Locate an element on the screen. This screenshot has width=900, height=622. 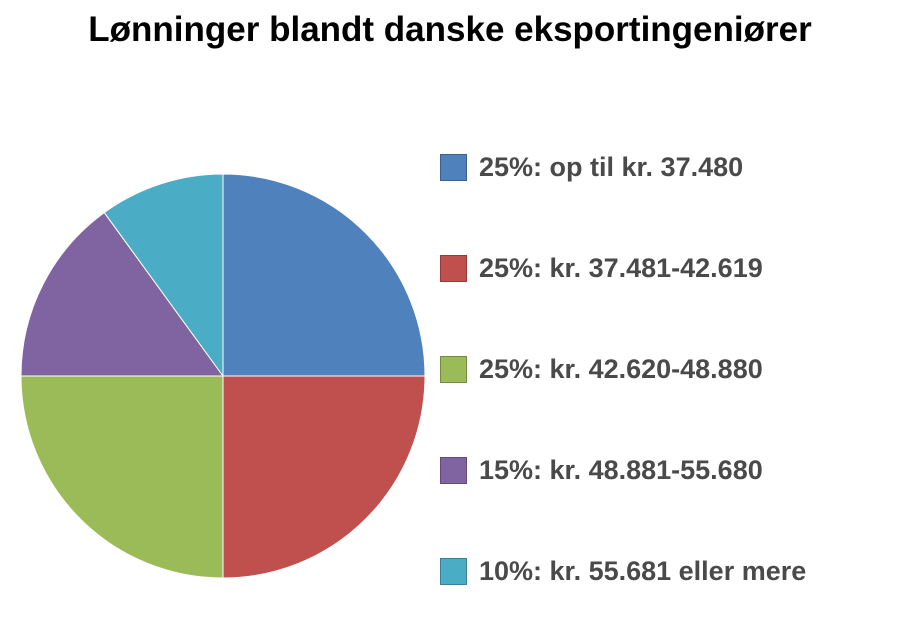
legend-item-5: 10%: kr. 55.681 eller mere is located at coordinates (670, 571).